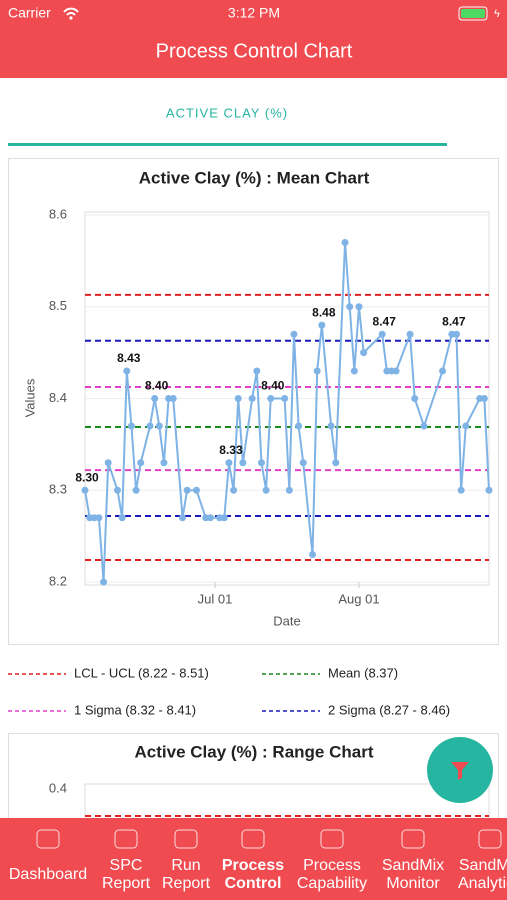 This screenshot has height=900, width=507. I want to click on nav-item: Process Capability, so click(332, 860).